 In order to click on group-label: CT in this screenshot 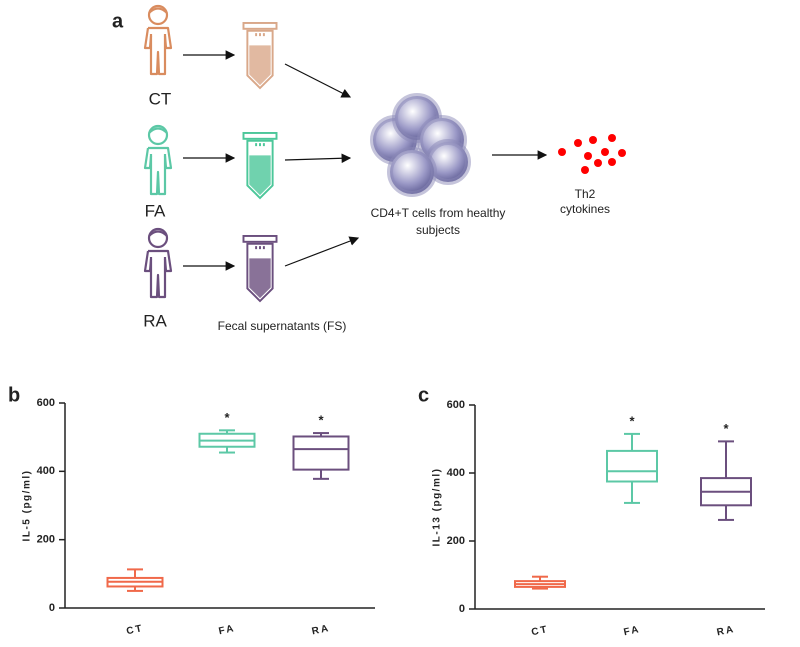, I will do `click(160, 98)`.